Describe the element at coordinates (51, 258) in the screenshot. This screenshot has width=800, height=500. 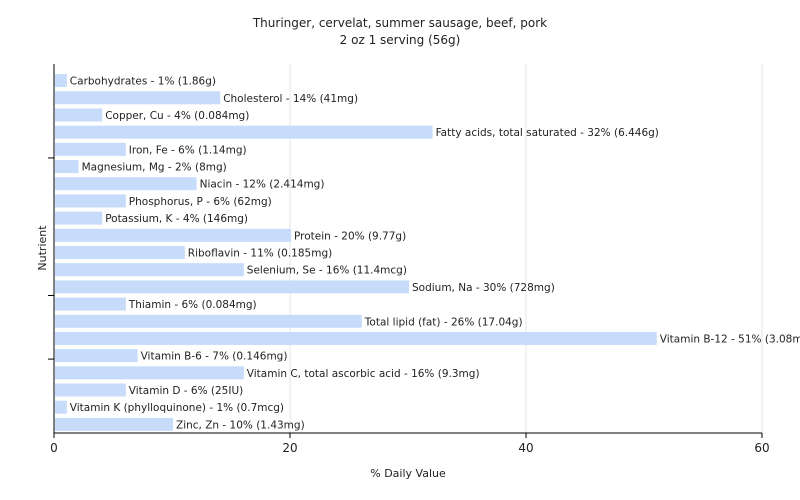
I see `y-axis-ticks` at that location.